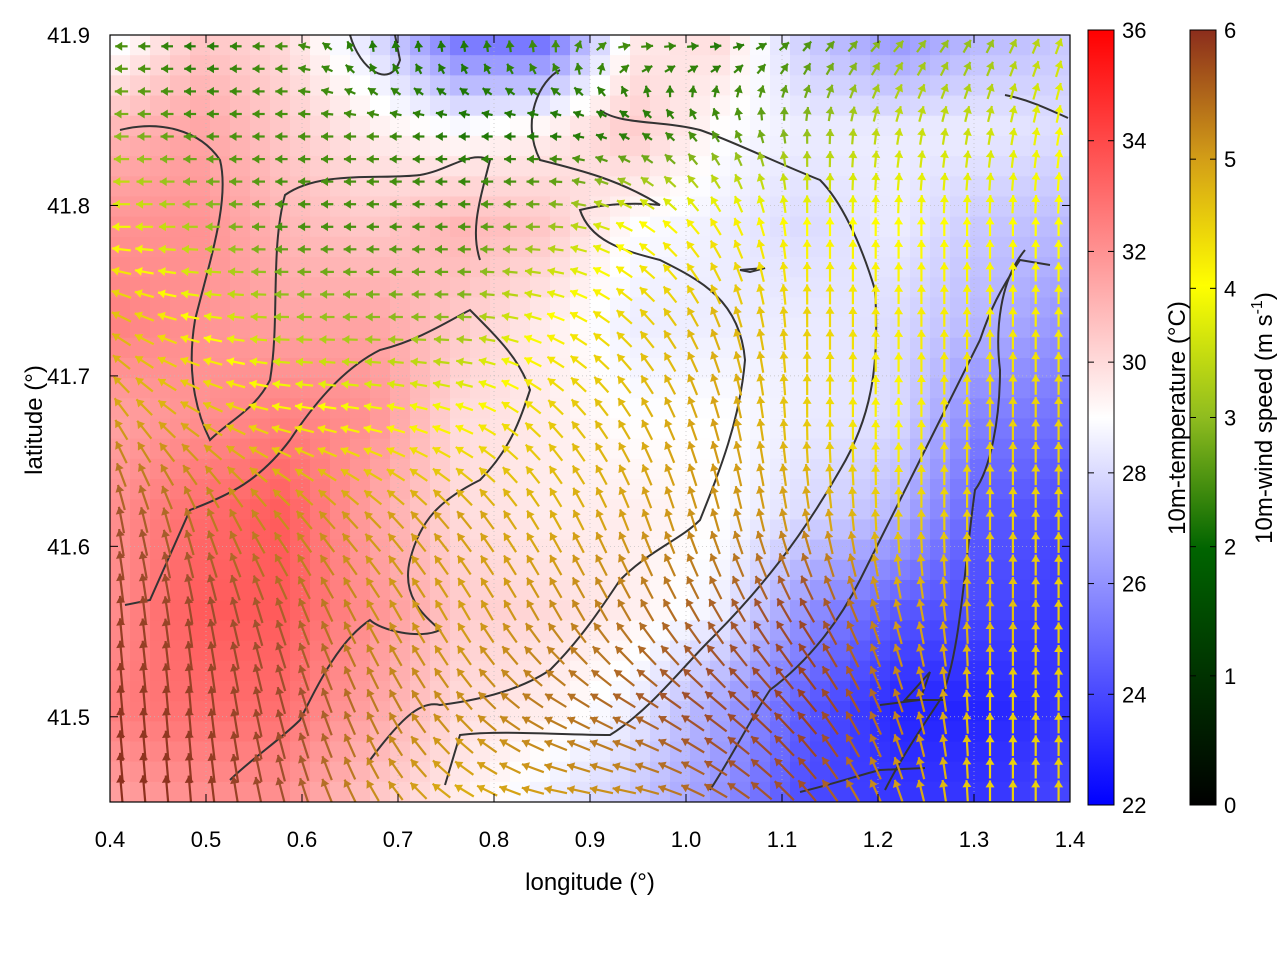 The image size is (1280, 960). I want to click on wind-label-exponent: -1, so click(1257, 307).